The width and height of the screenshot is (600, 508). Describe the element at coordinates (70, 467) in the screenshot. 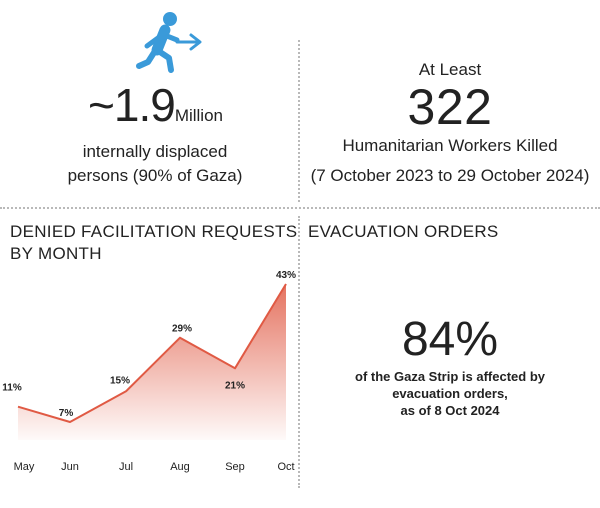

I see `x-tick-jun: Jun` at that location.